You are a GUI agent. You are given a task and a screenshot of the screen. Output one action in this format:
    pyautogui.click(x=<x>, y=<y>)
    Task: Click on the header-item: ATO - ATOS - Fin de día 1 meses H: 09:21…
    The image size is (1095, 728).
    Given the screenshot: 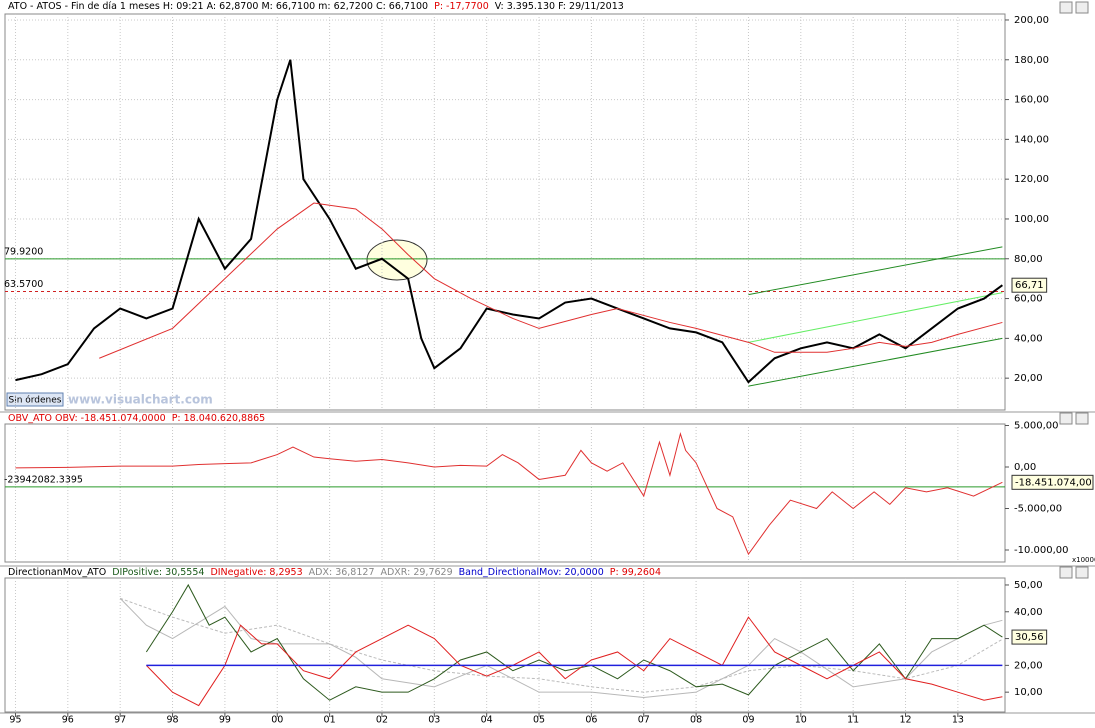 What is the action you would take?
    pyautogui.click(x=218, y=6)
    